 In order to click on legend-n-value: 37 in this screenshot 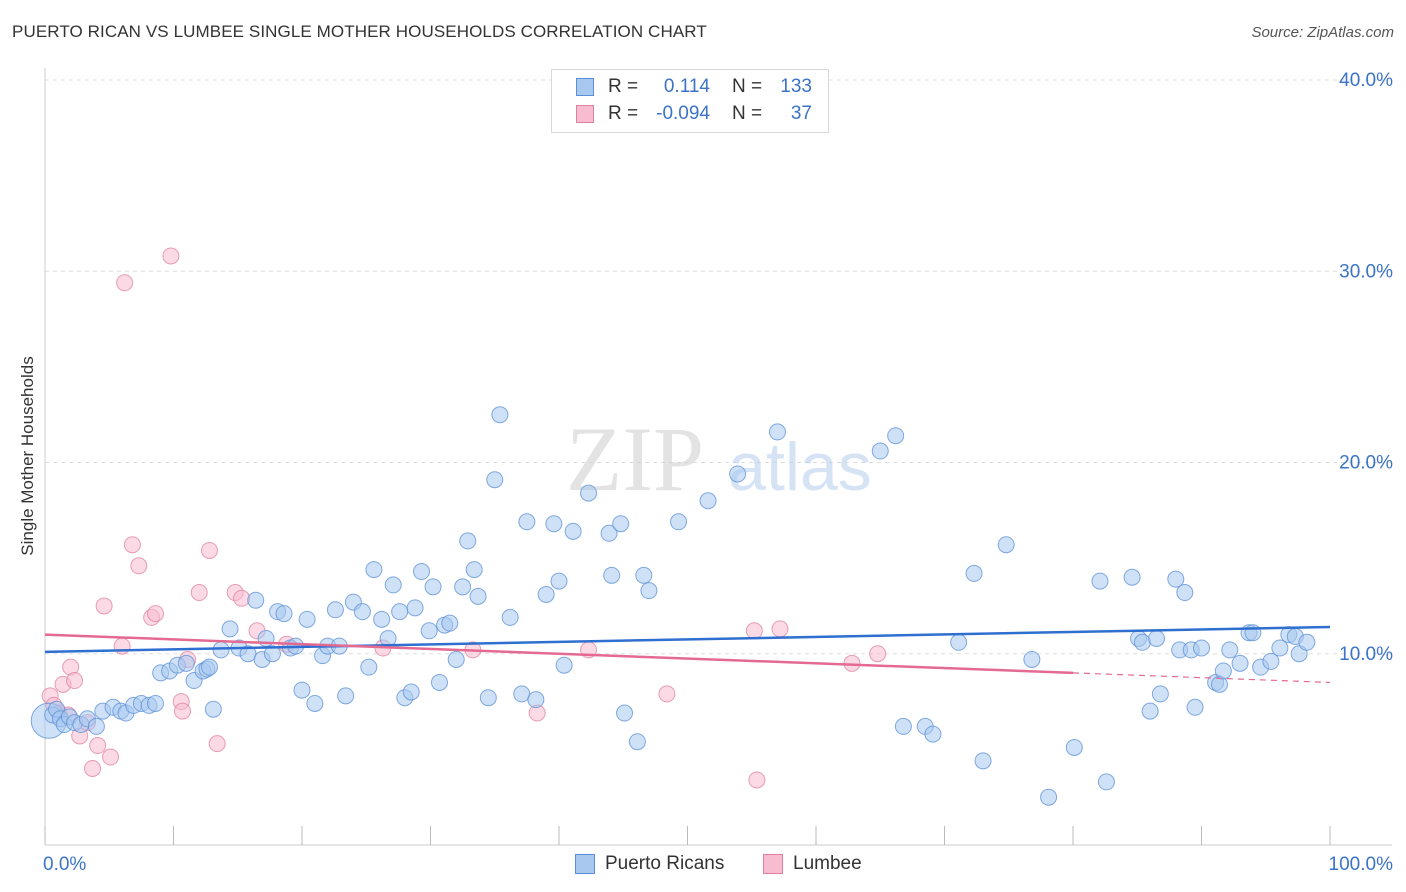, I will do `click(801, 113)`.